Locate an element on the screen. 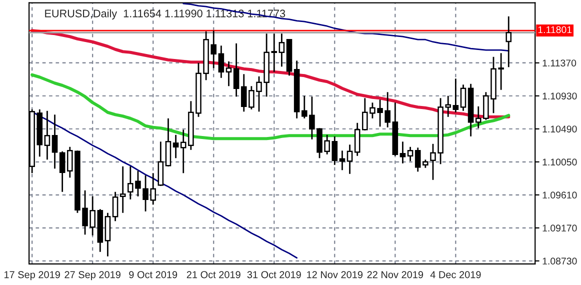  y-tick-label: 1.10050 is located at coordinates (559, 162).